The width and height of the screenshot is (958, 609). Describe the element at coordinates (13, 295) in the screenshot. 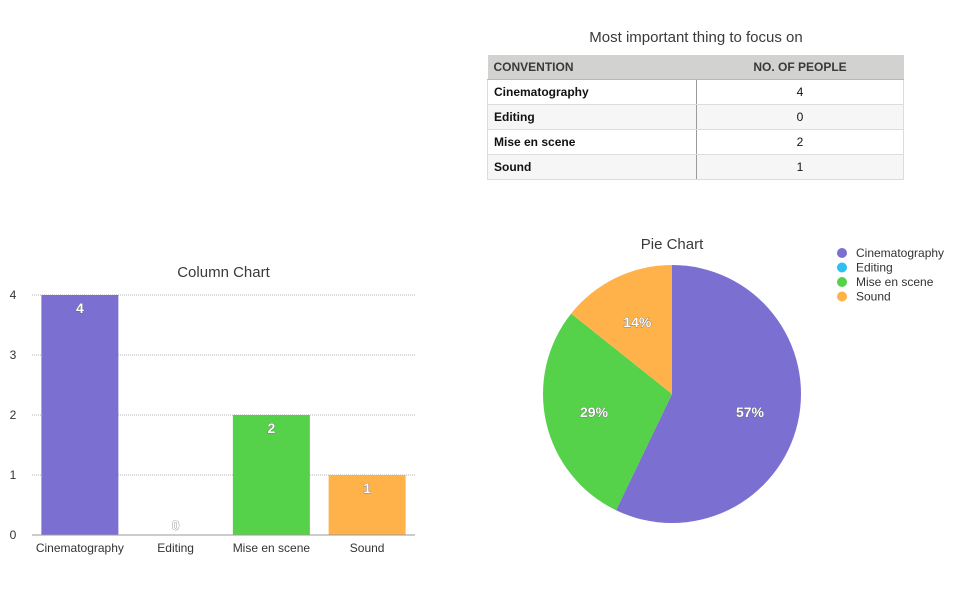

I see `y-tick-label: 4` at that location.